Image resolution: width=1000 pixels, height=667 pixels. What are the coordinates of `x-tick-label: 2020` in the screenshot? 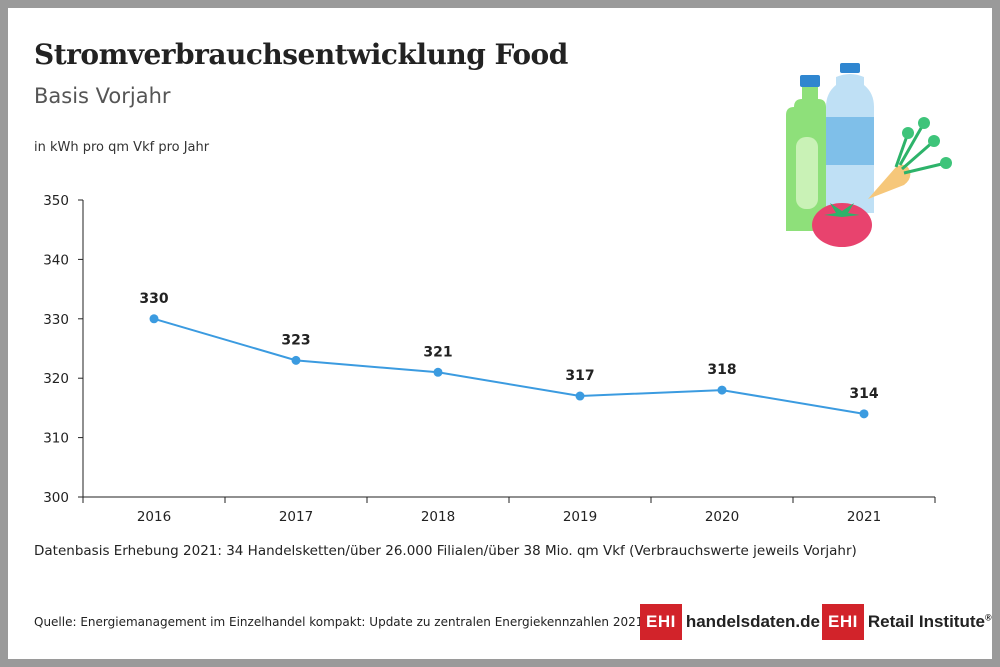 It's located at (722, 517).